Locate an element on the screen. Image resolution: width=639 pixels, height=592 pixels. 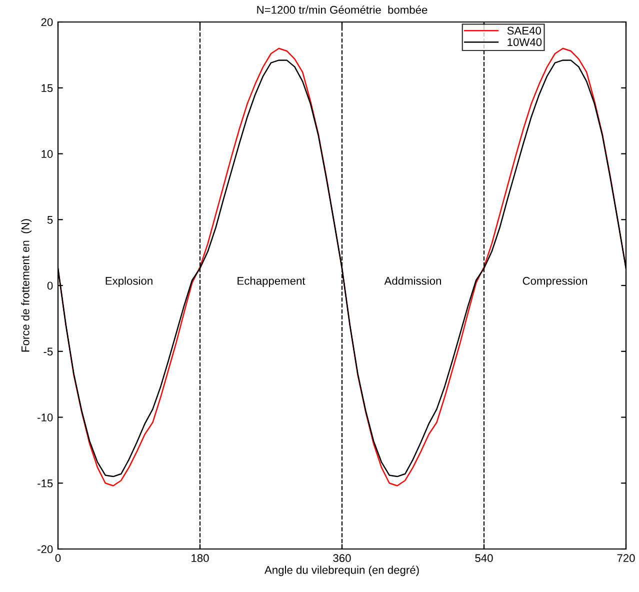
x-tick-label: 180 is located at coordinates (200, 558).